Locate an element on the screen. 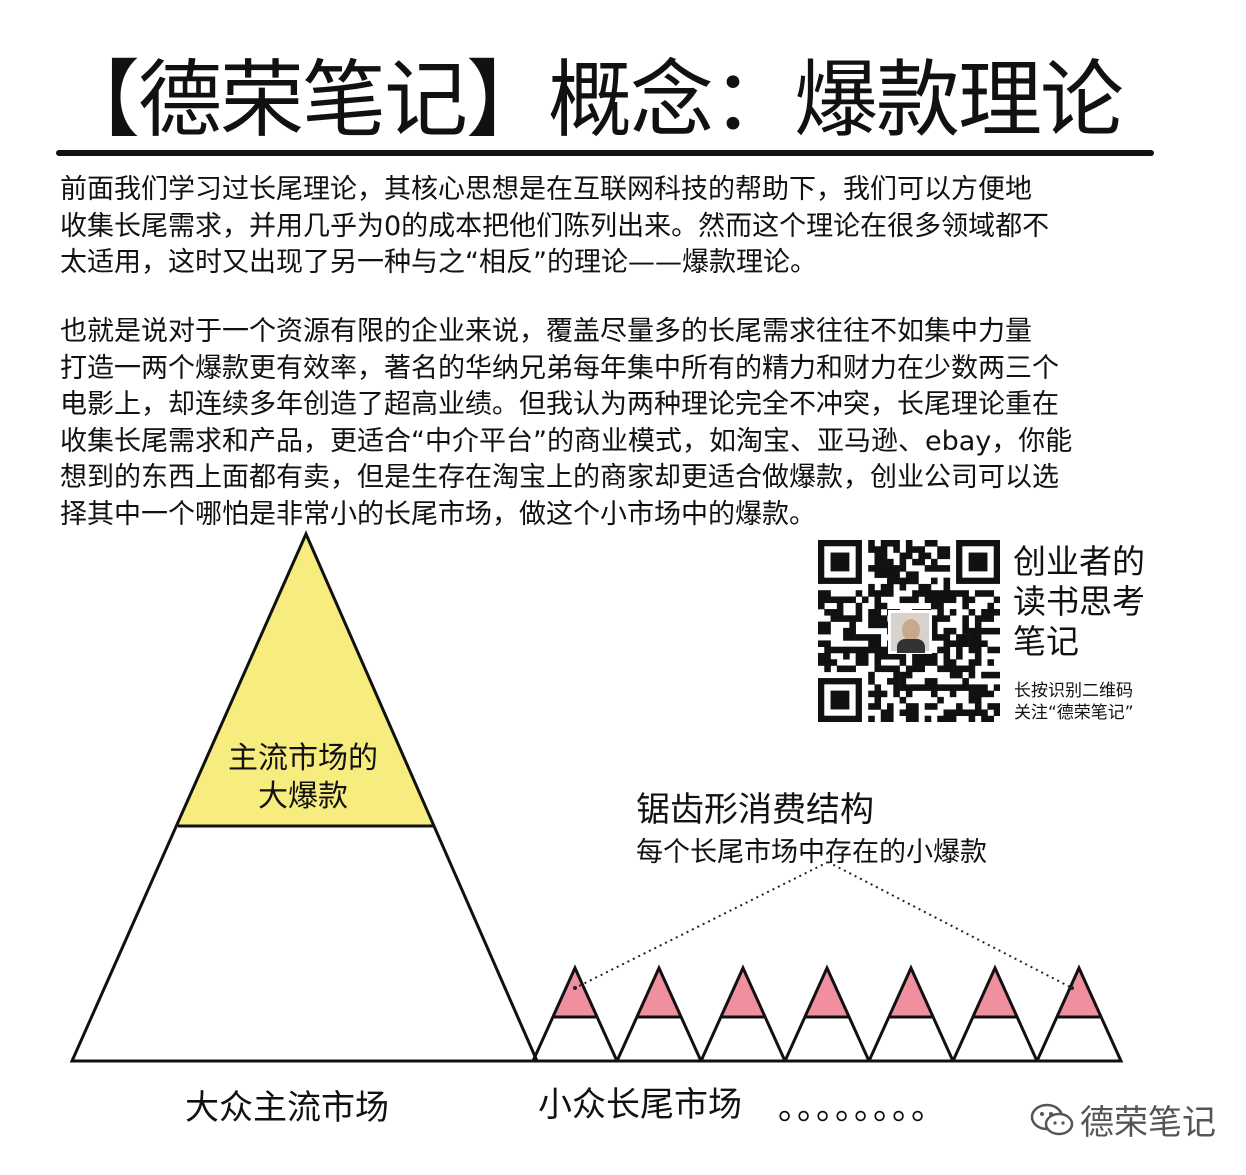 The width and height of the screenshot is (1246, 1175). qr-code-icon is located at coordinates (909, 631).